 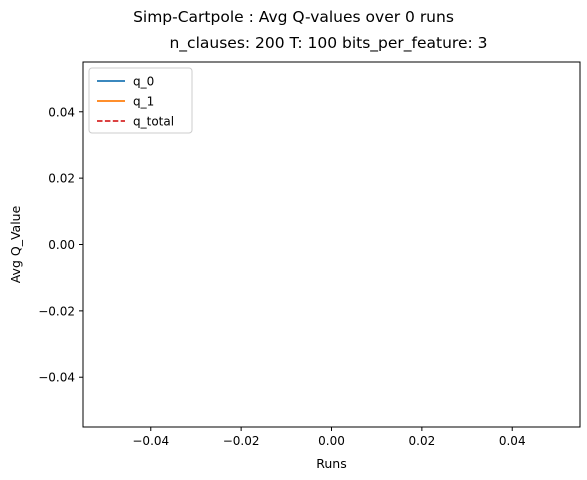 What do you see at coordinates (143, 102) in the screenshot?
I see `legend-label: q_1` at bounding box center [143, 102].